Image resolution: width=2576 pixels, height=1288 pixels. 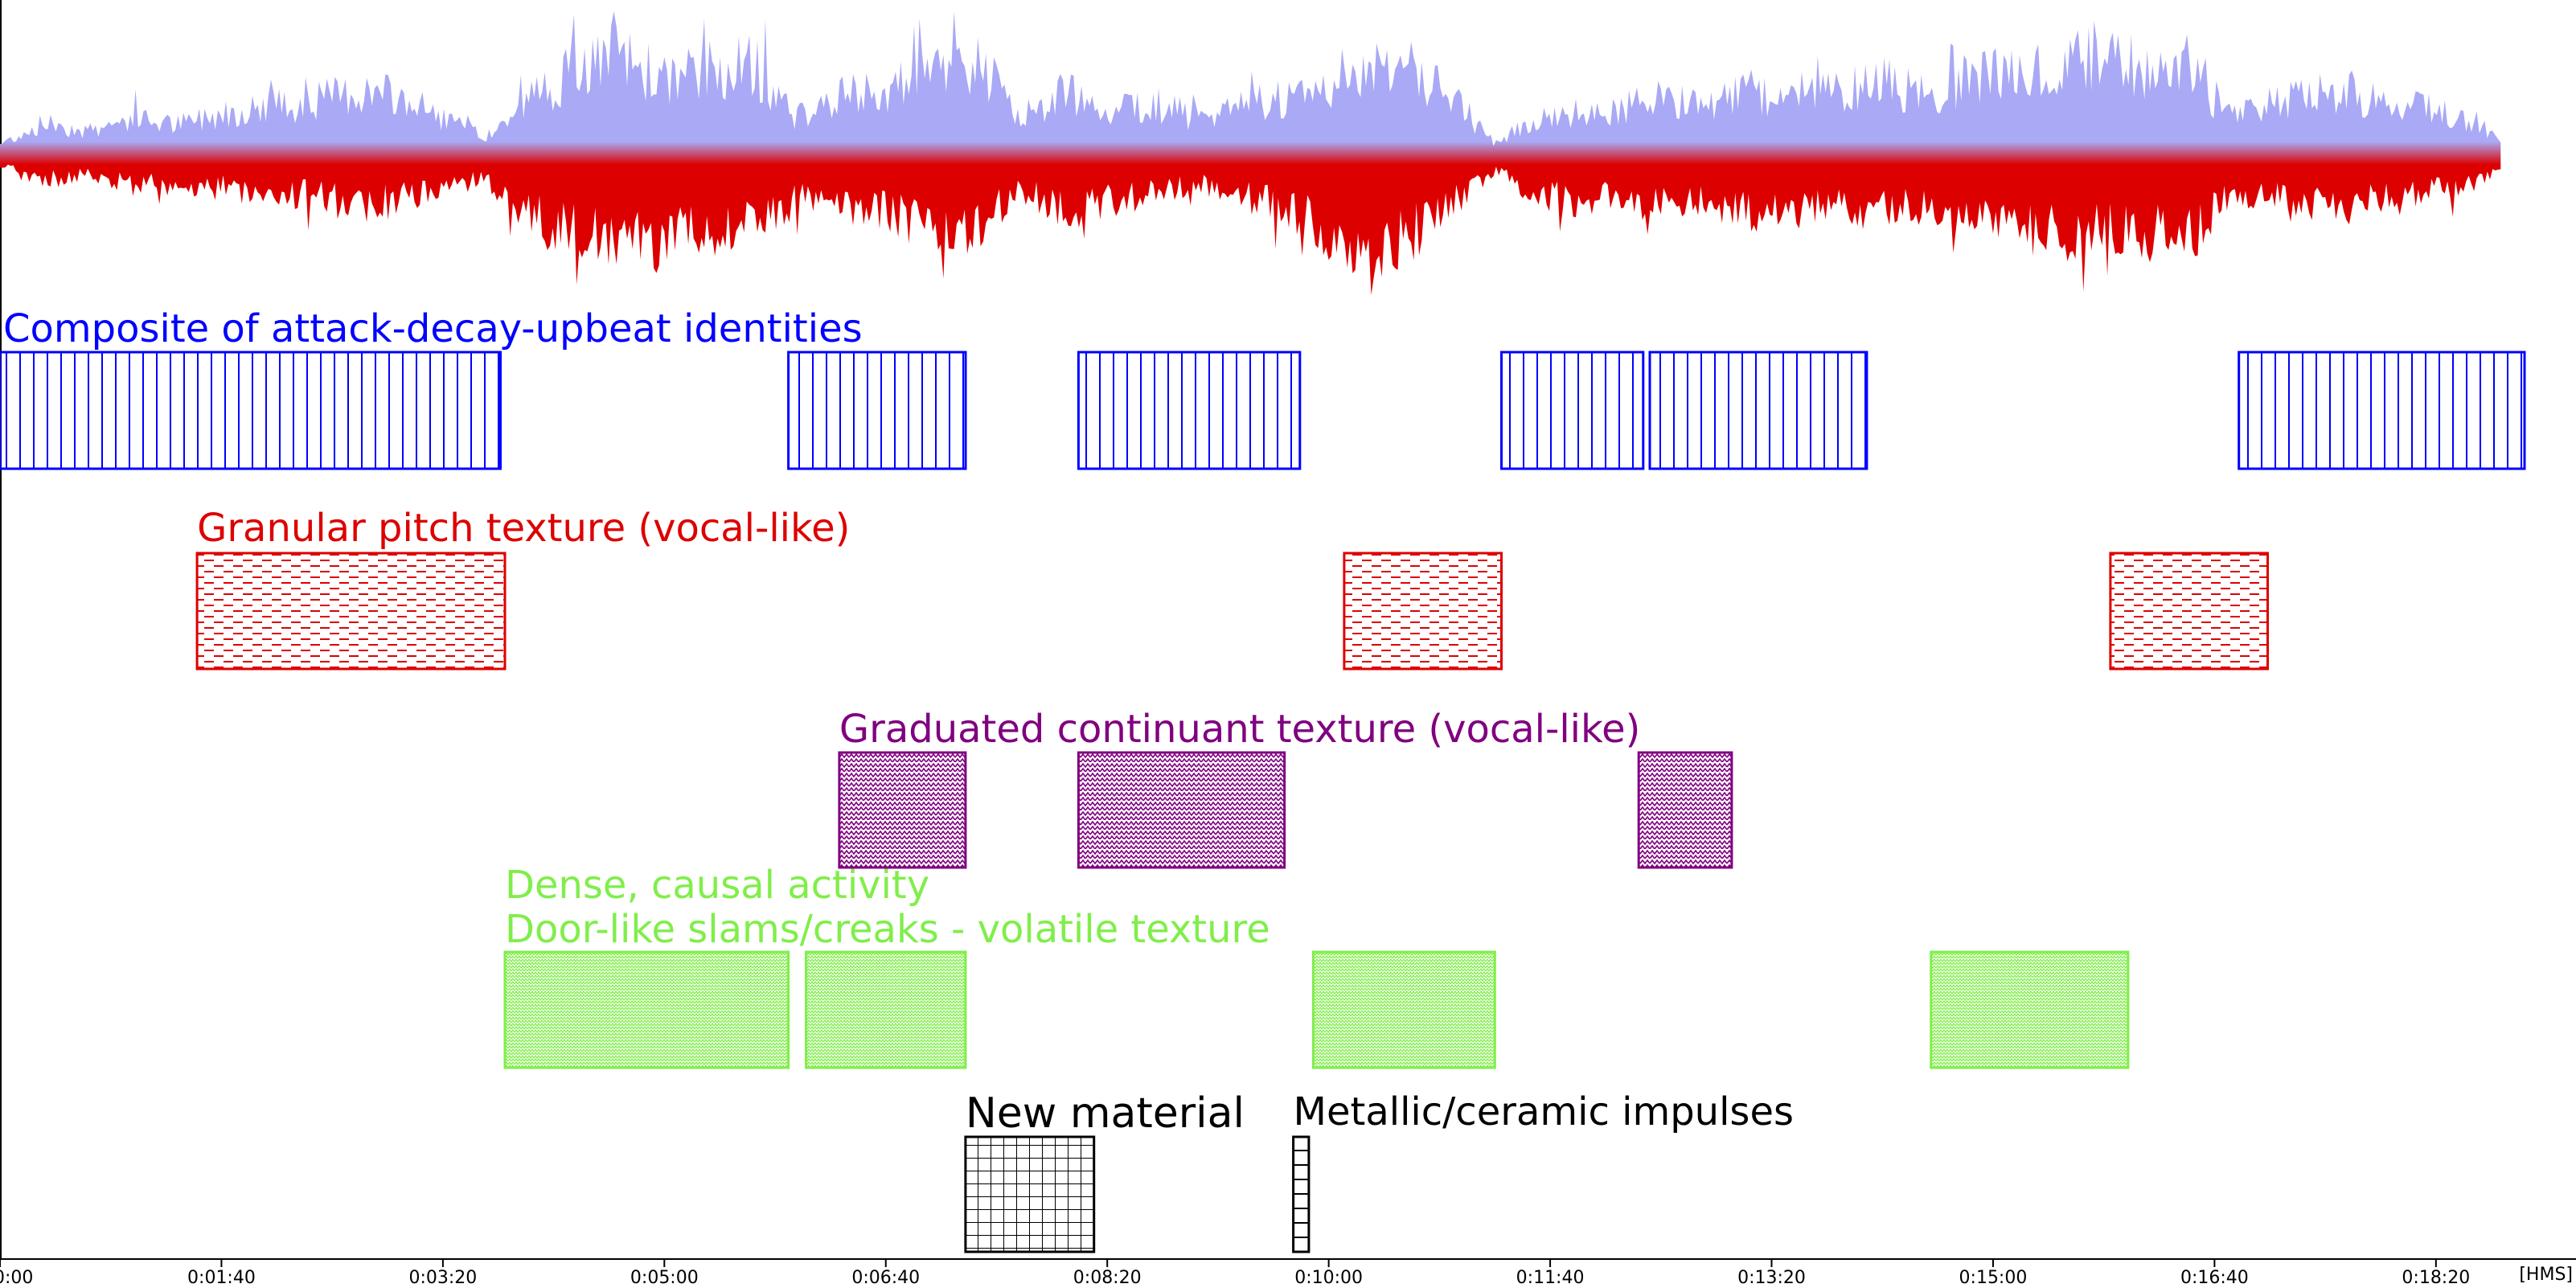 What do you see at coordinates (885, 1278) in the screenshot?
I see `axis-tick-label: 0:06:40` at bounding box center [885, 1278].